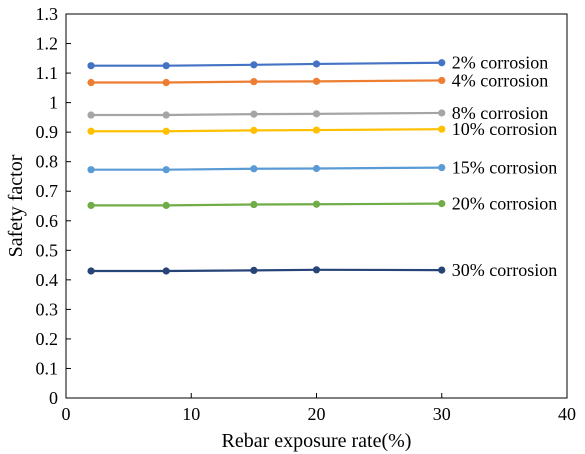  What do you see at coordinates (47, 44) in the screenshot?
I see `y-tick-label: 1.2` at bounding box center [47, 44].